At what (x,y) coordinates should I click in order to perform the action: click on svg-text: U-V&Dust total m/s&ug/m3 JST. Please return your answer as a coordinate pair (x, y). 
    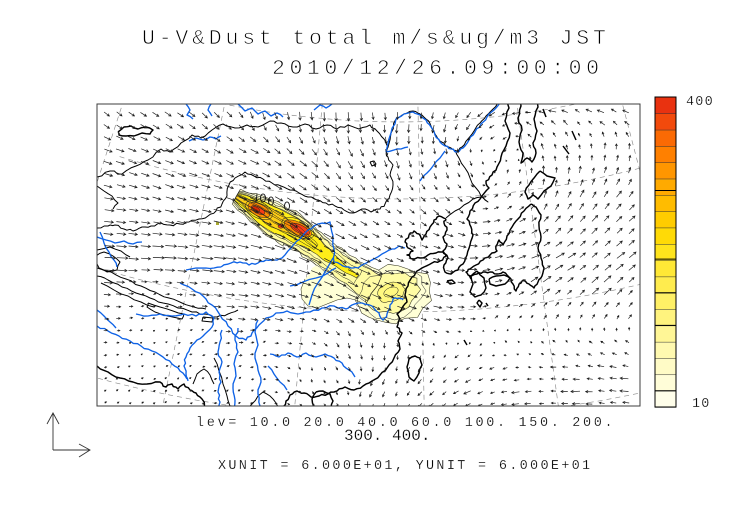
    Looking at the image, I should click on (376, 39).